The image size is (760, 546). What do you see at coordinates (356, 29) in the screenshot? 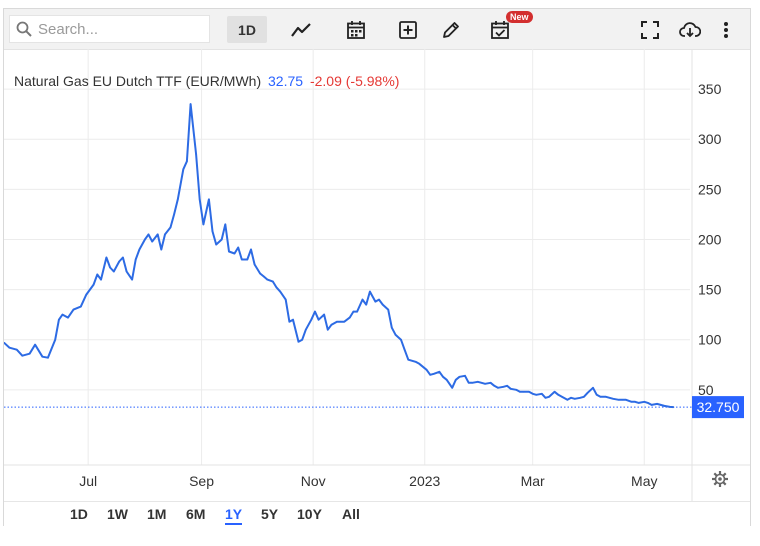
I see `date-range-button` at bounding box center [356, 29].